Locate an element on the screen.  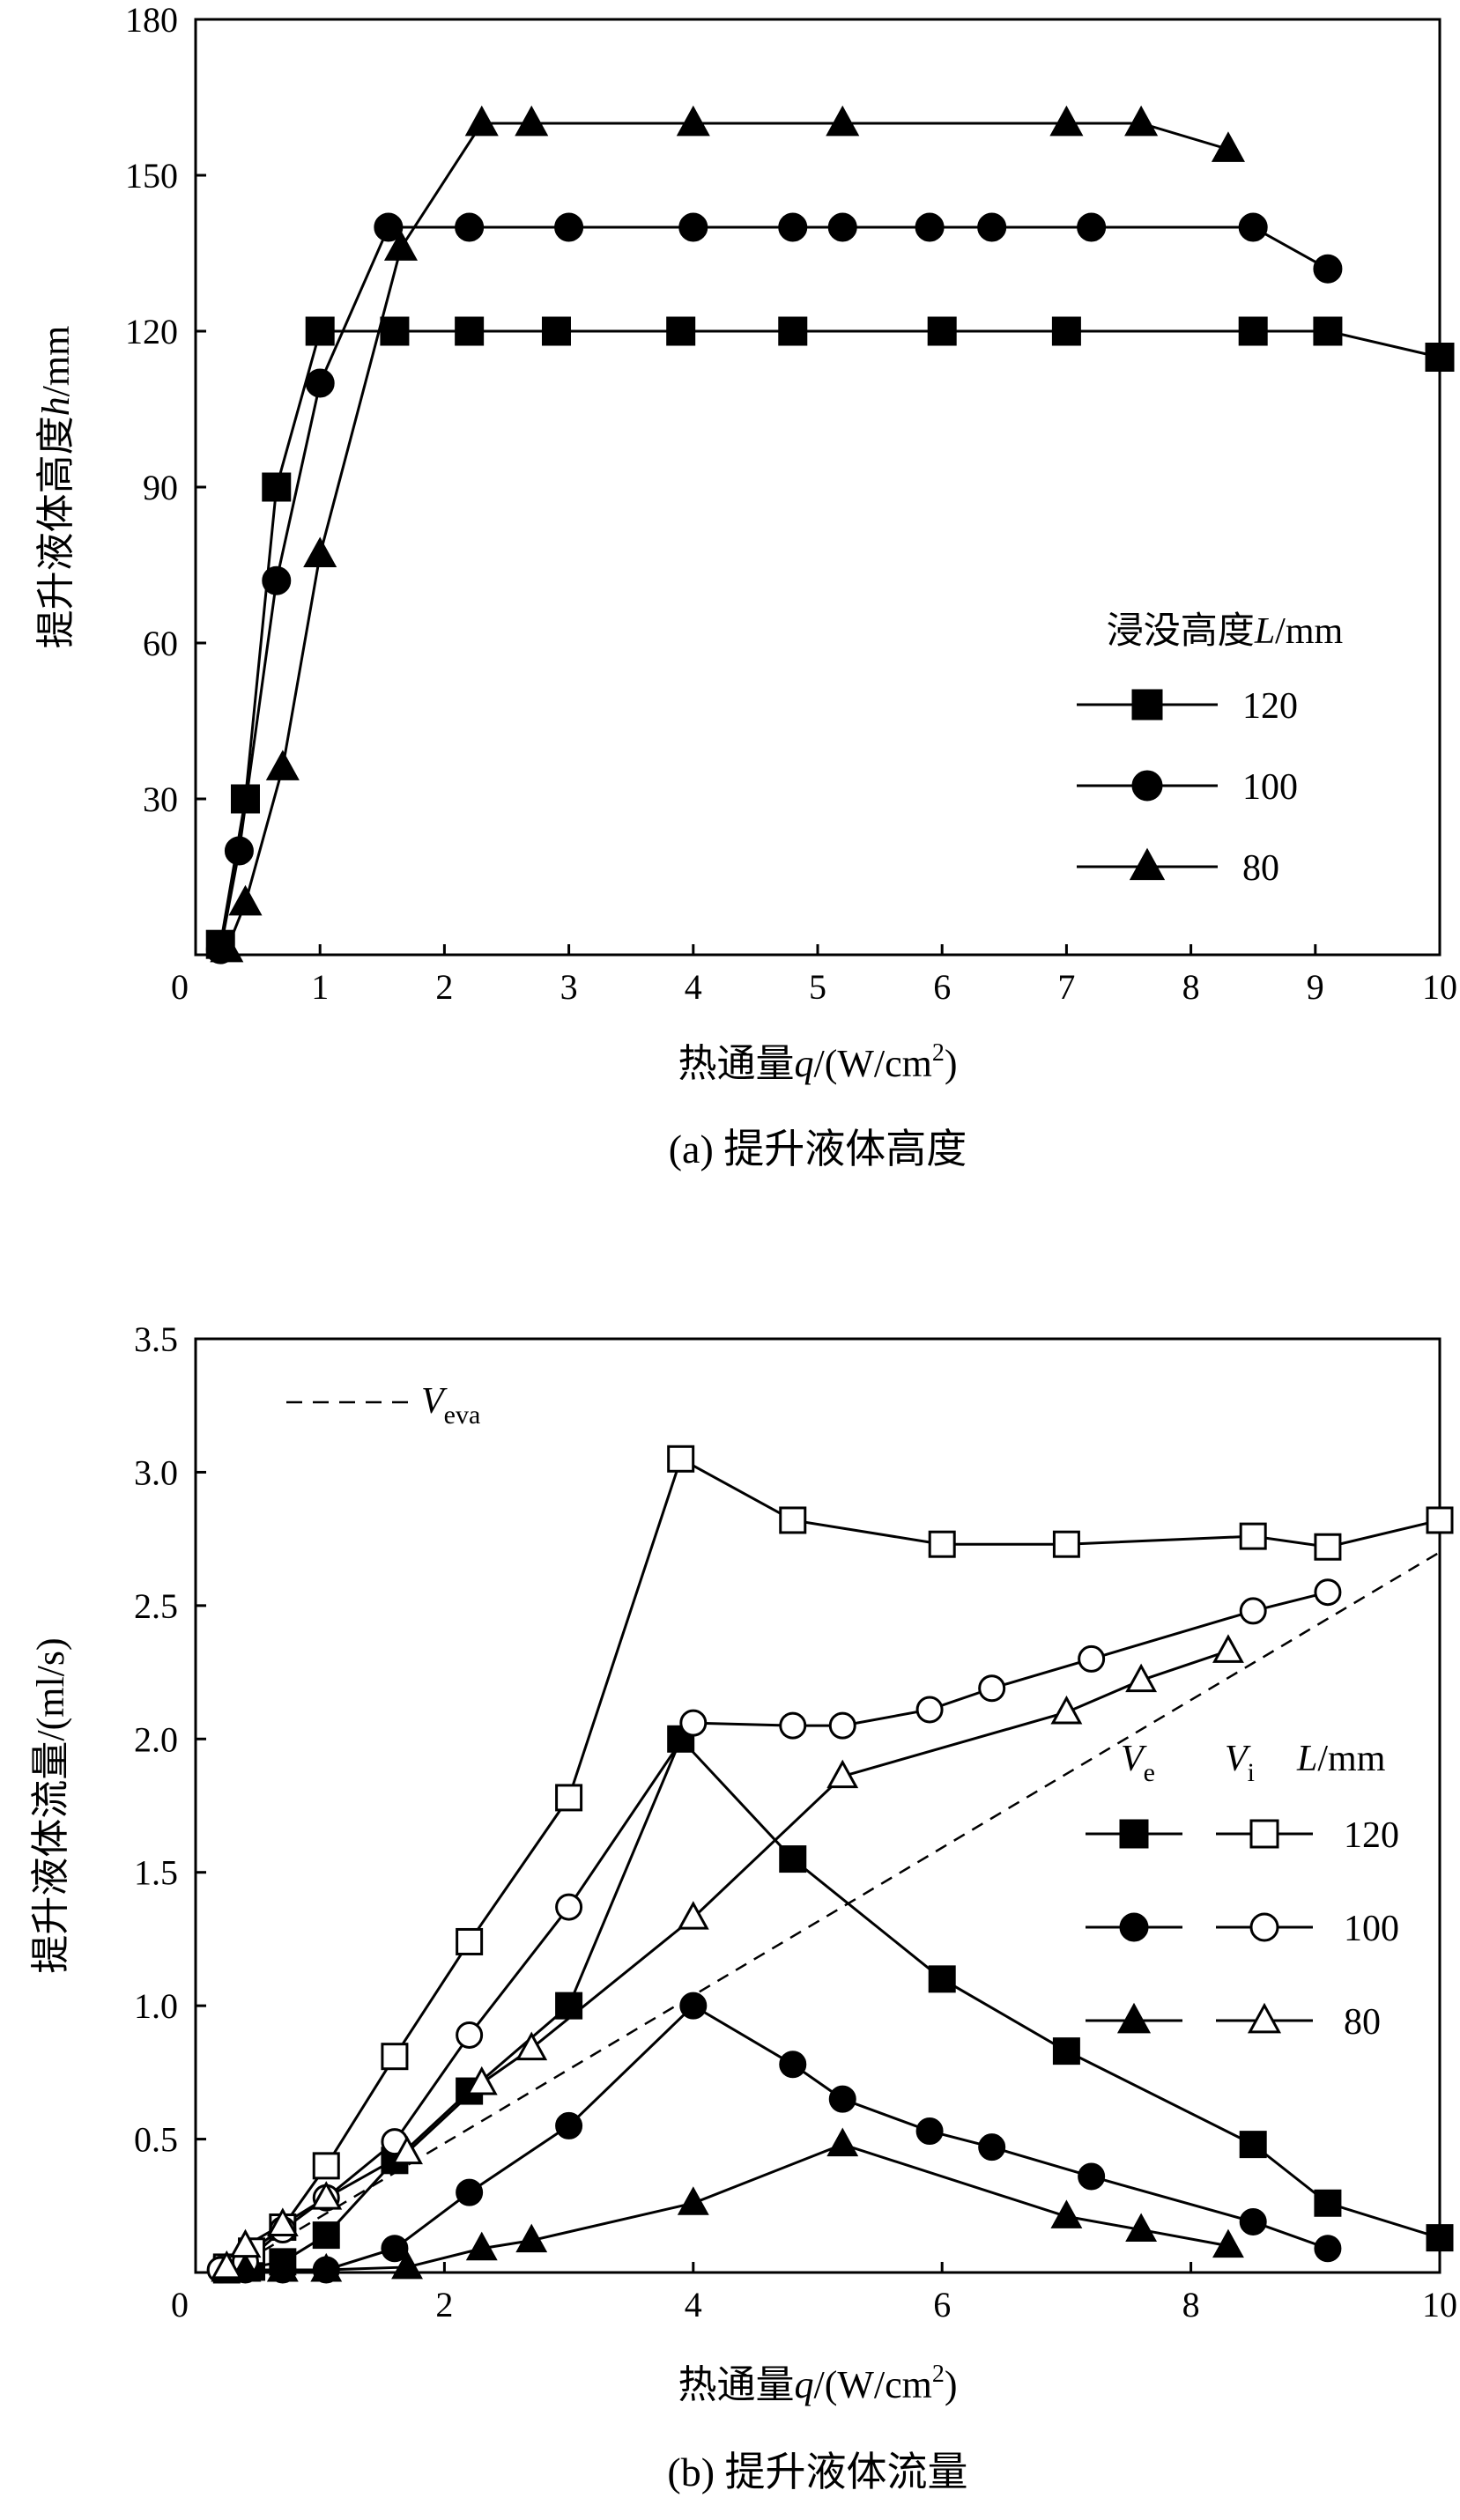
y-tick-label: 1.0 is located at coordinates (156, 2006).